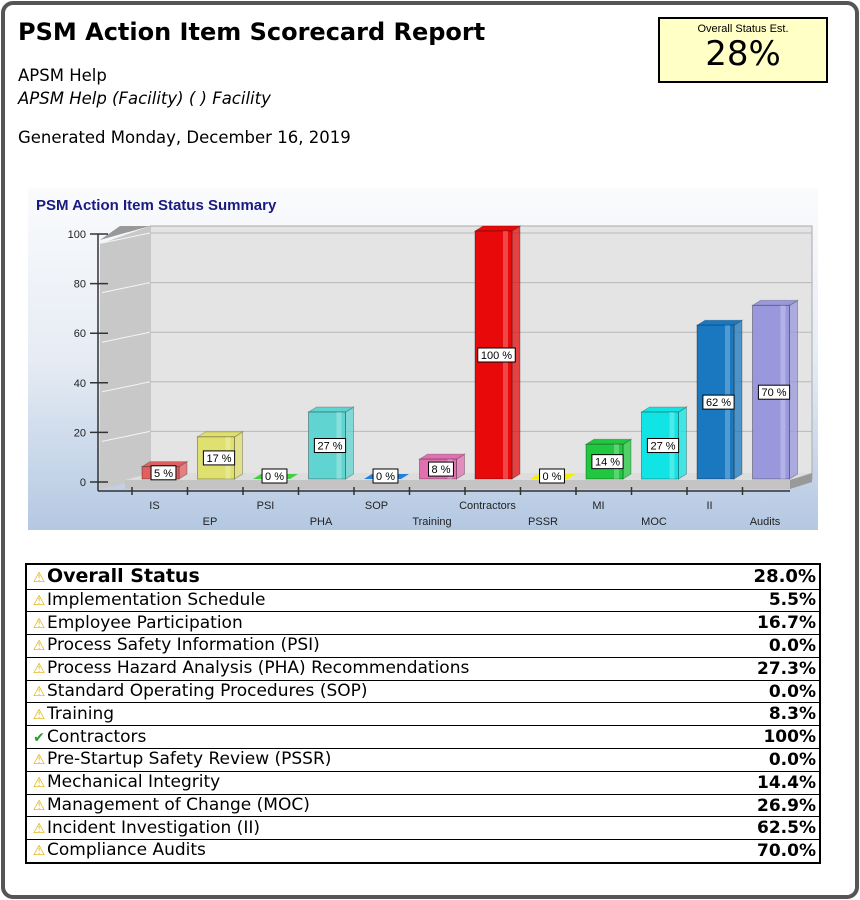 Image resolution: width=860 pixels, height=900 pixels. I want to click on overall-status-box: Overall Status Est. 28%, so click(743, 50).